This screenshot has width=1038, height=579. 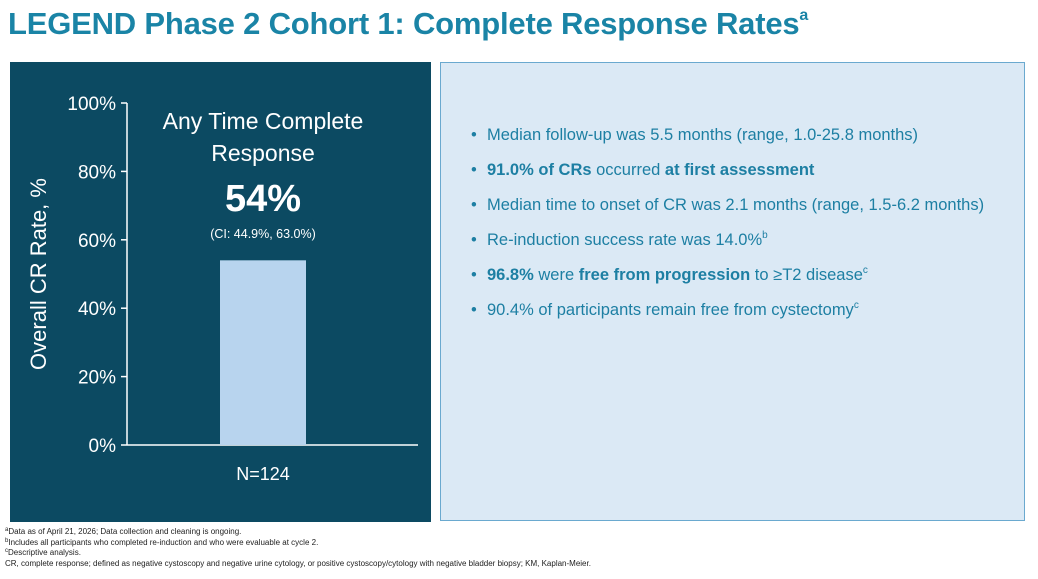 I want to click on bullet-text: occurred, so click(x=628, y=170).